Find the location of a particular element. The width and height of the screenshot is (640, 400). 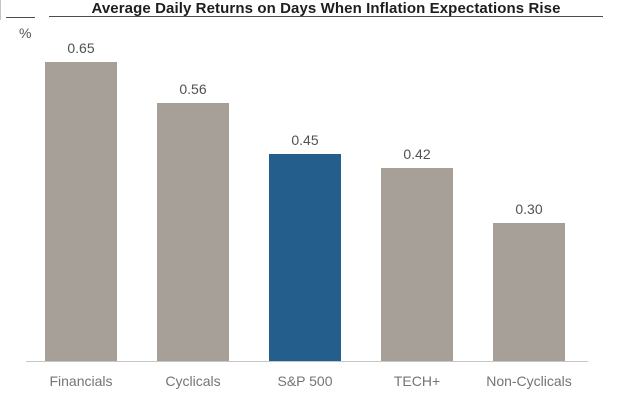

bar-value-label: 0.45 is located at coordinates (305, 140).